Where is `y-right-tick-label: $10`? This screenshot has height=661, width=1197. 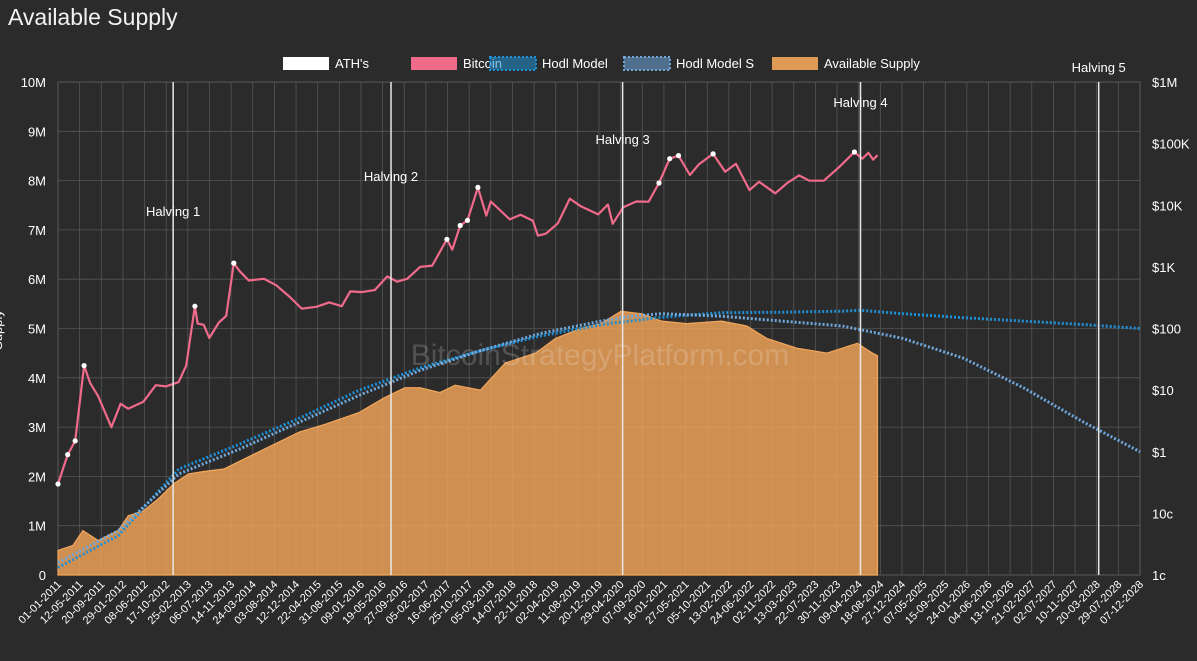 y-right-tick-label: $10 is located at coordinates (1163, 390).